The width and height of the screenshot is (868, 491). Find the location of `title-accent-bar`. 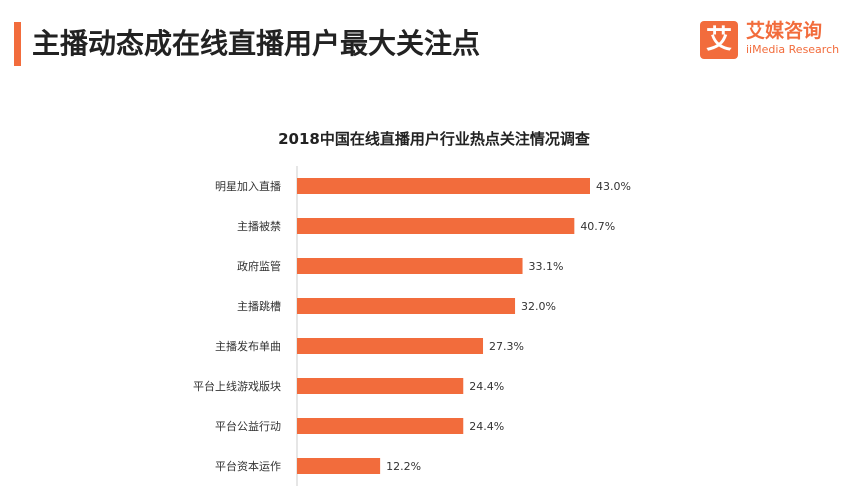

title-accent-bar is located at coordinates (17, 44).